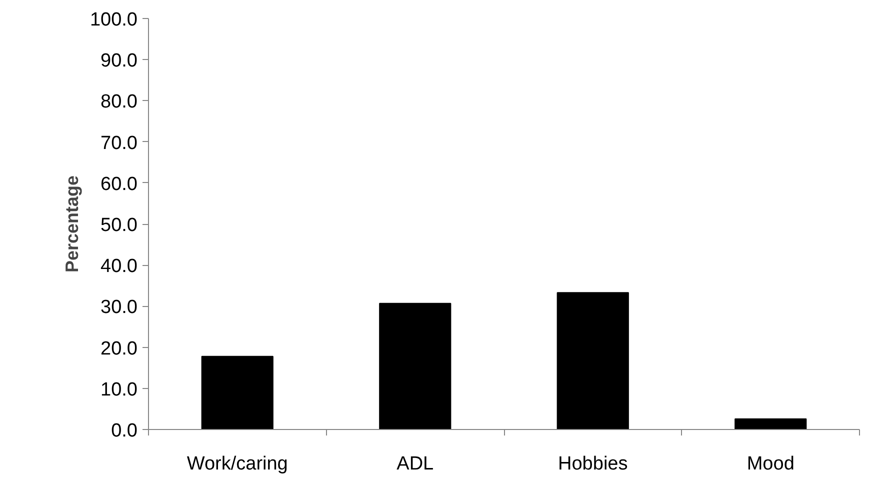 This screenshot has height=477, width=871. I want to click on y-tick-label: 20.0, so click(119, 349).